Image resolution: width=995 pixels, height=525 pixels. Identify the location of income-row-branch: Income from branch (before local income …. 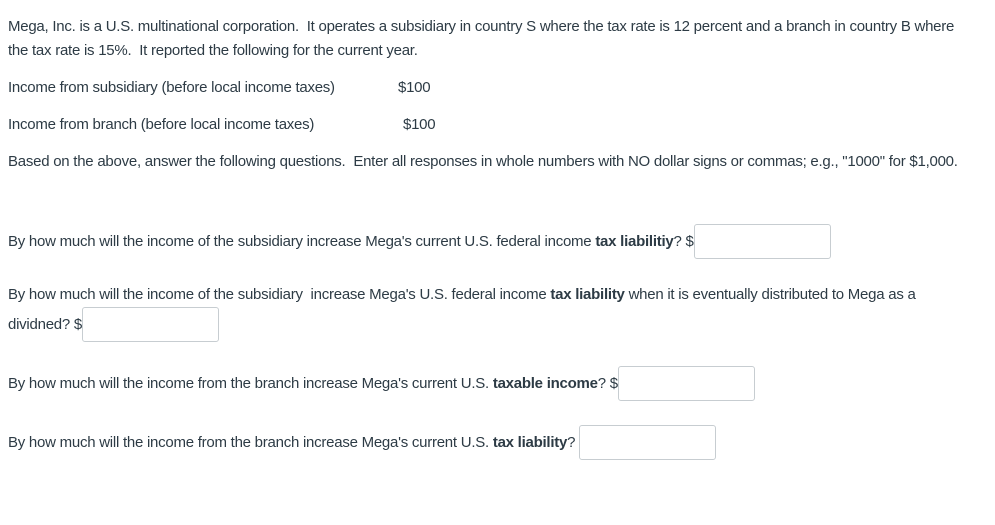
(489, 125).